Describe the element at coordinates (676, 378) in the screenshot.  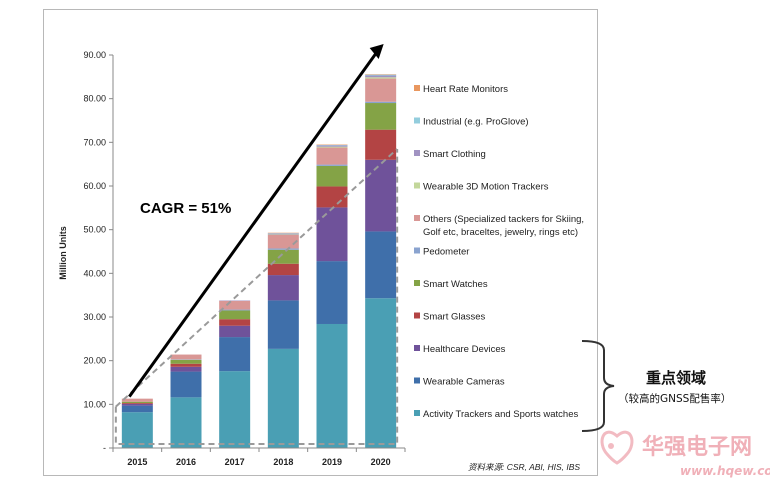
I see `focus-area-title: 重点领域` at that location.